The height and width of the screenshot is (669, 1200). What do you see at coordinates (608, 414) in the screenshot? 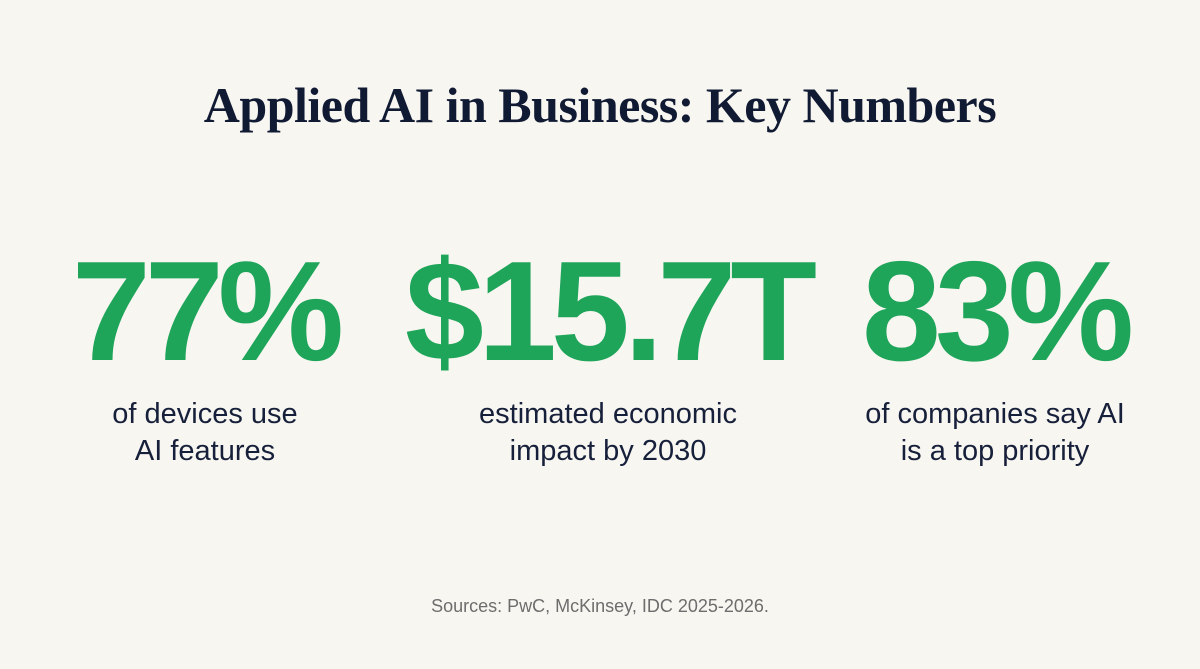
I see `description-line: estimated economic` at bounding box center [608, 414].